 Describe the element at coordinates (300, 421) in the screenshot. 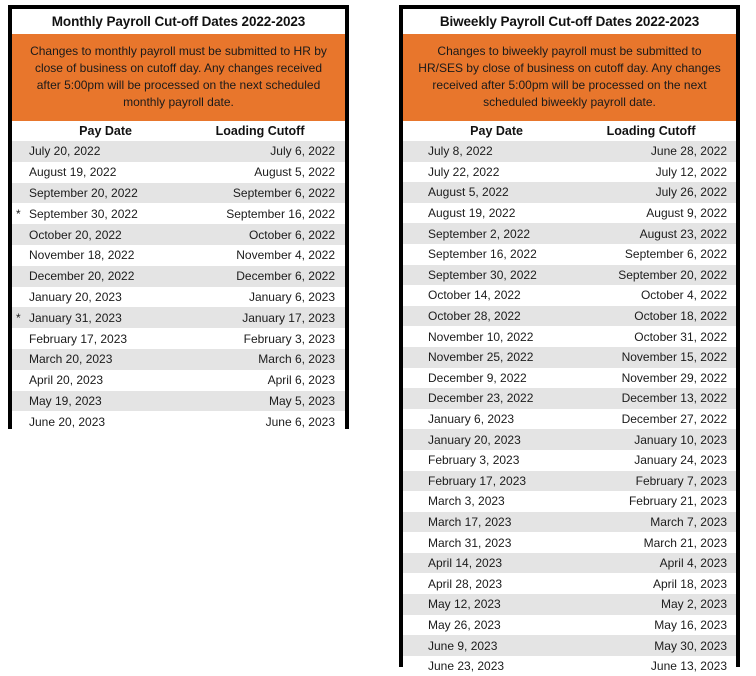

I see `loading-cutoff-cell: June 6, 2023` at that location.